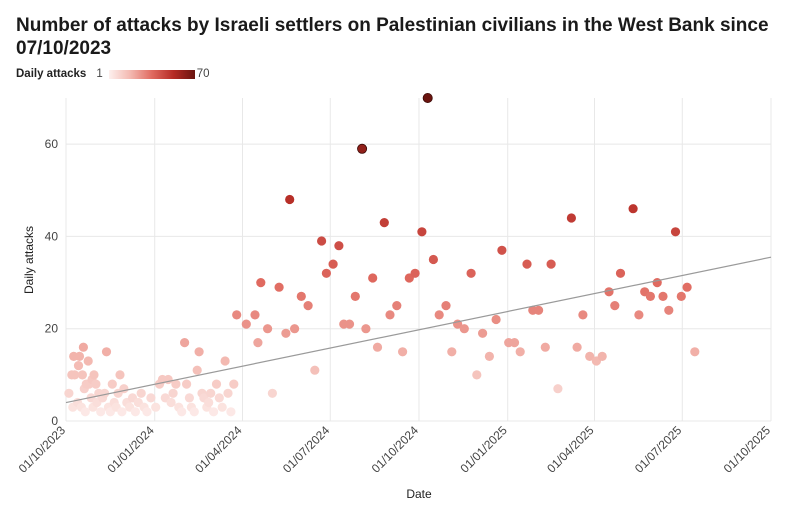  I want to click on y-tick-label: 0, so click(54, 421).